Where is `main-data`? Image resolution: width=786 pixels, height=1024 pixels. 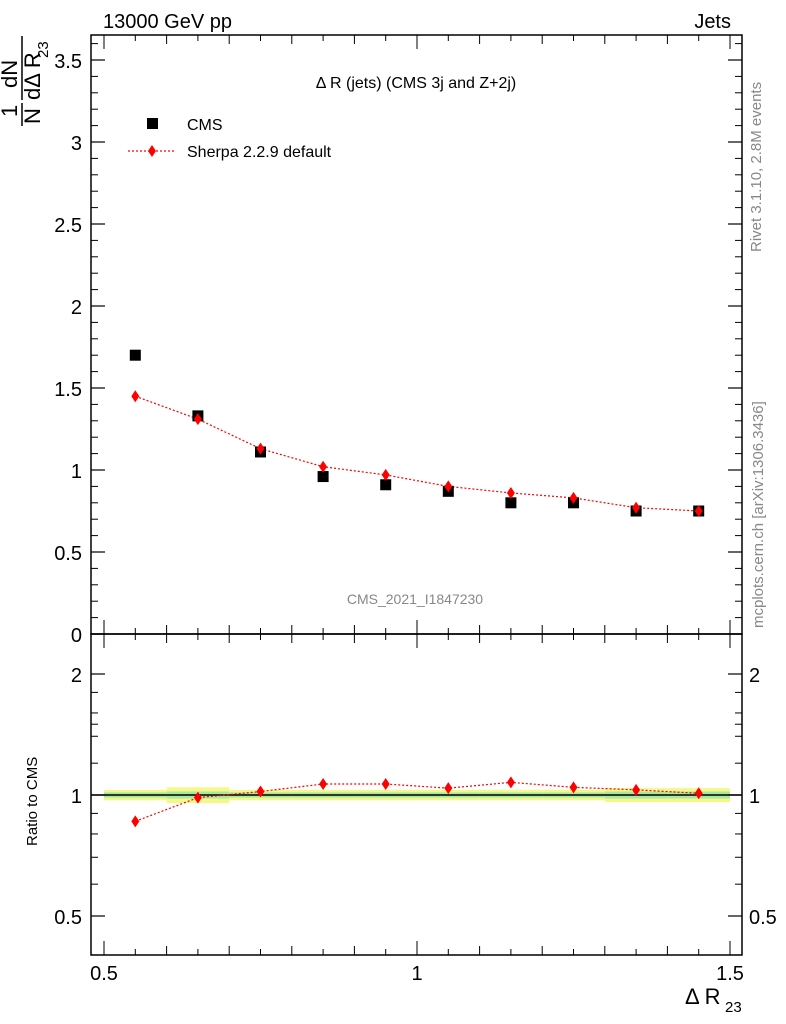
main-data is located at coordinates (417, 433).